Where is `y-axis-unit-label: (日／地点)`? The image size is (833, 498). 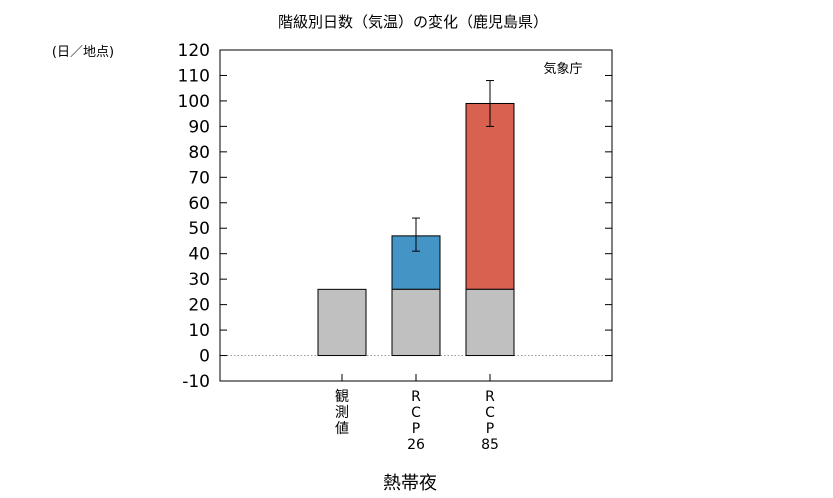
y-axis-unit-label: (日／地点) is located at coordinates (83, 52).